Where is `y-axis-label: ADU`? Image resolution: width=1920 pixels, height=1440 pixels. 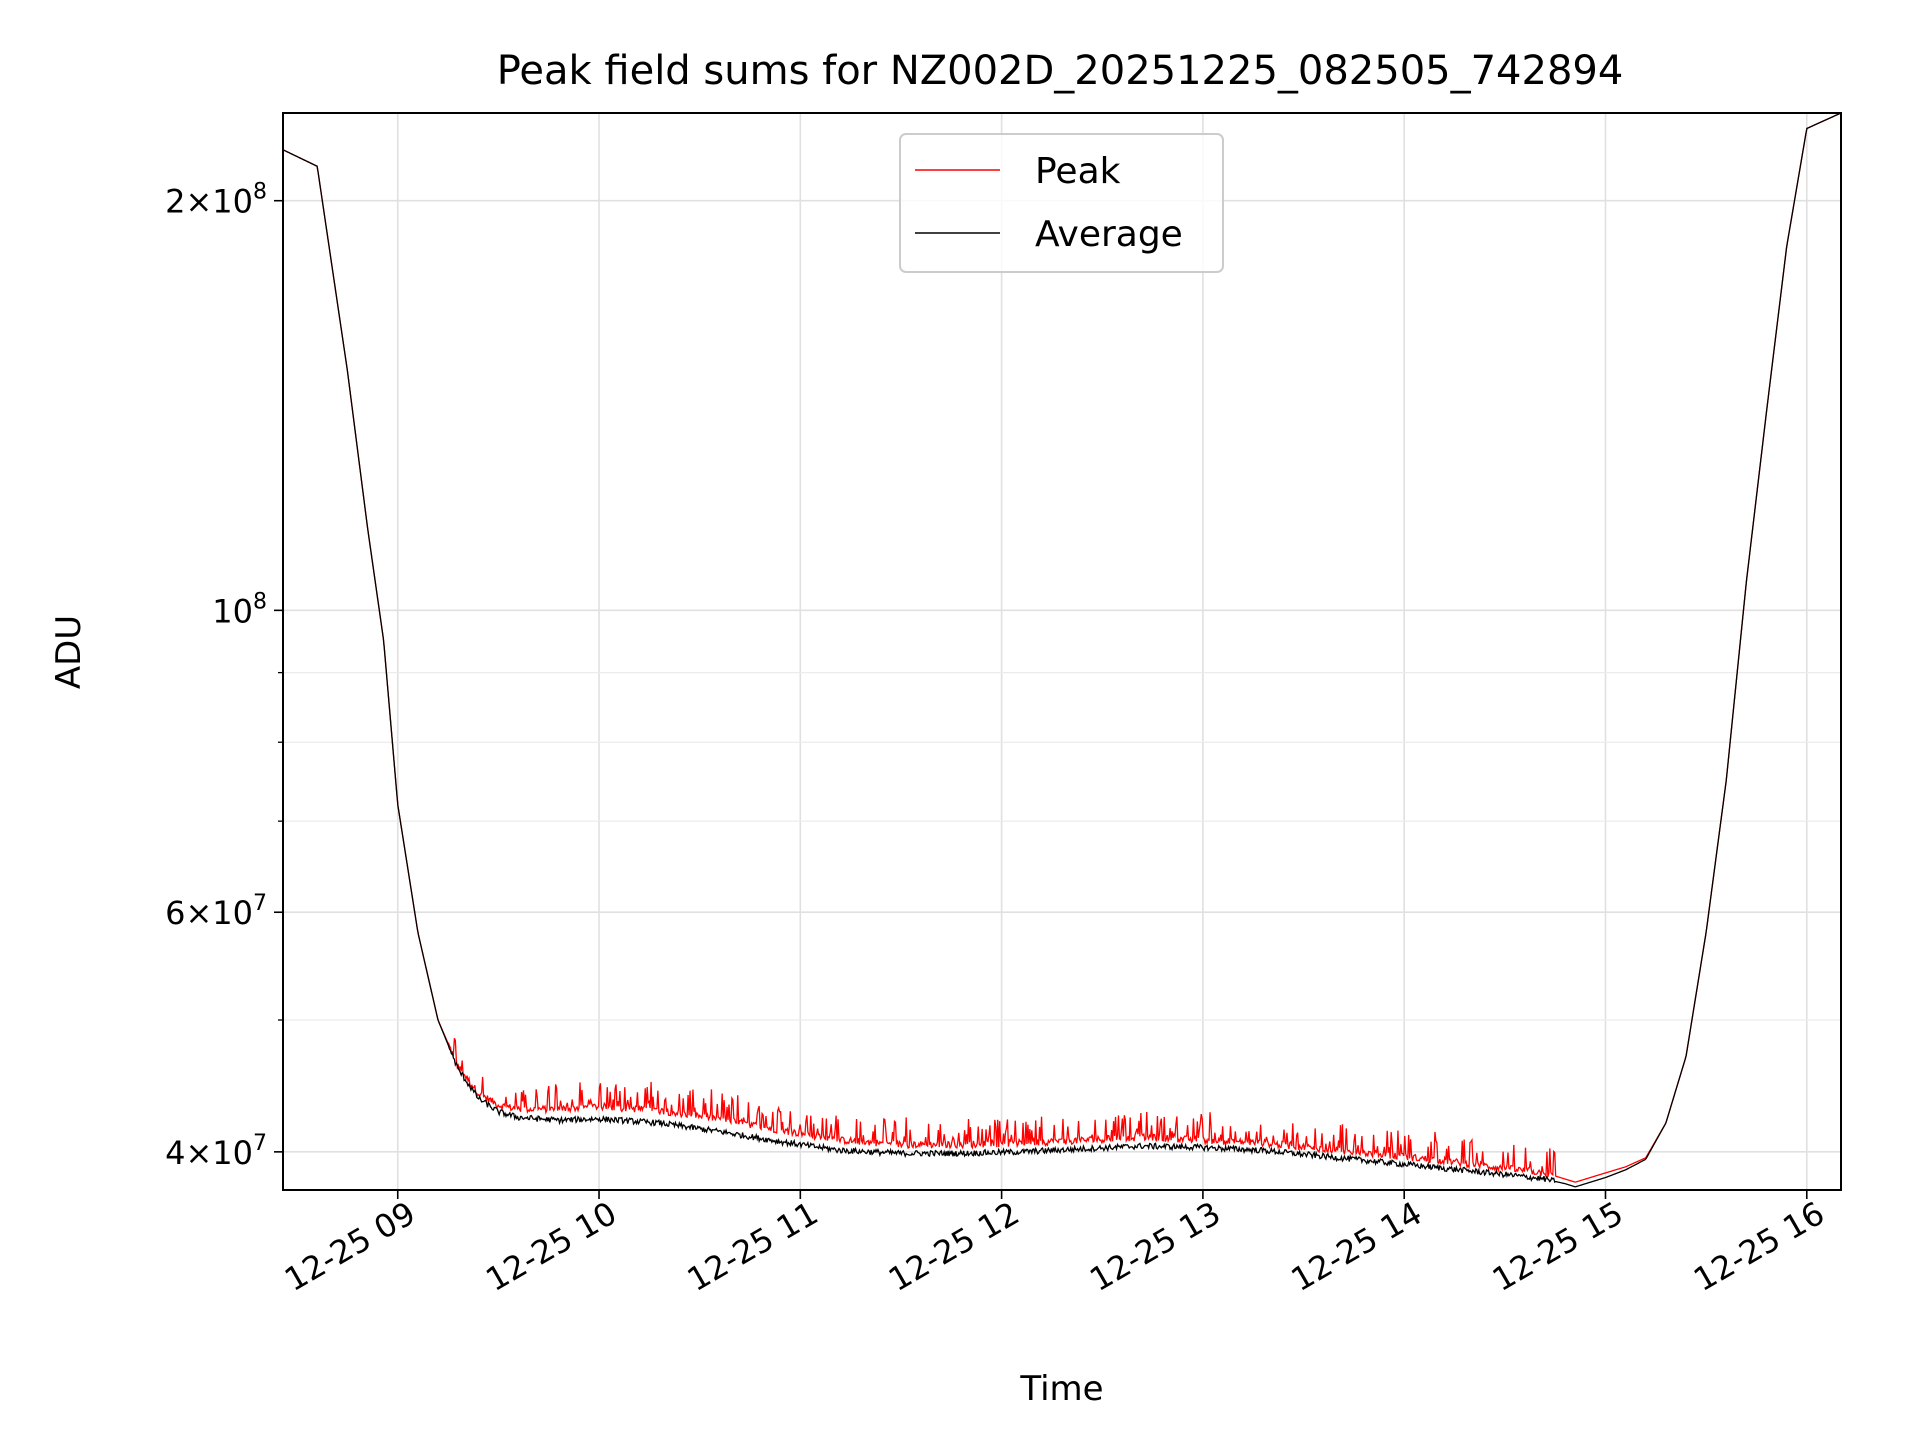 y-axis-label: ADU is located at coordinates (69, 652).